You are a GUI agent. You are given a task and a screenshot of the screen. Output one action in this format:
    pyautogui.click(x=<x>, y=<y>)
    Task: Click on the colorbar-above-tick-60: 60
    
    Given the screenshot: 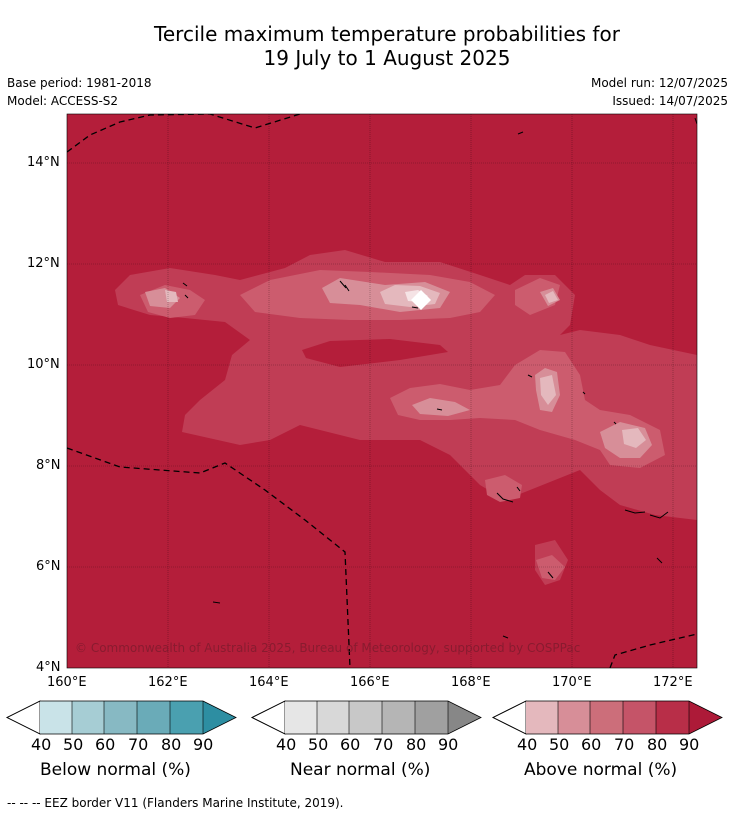 What is the action you would take?
    pyautogui.click(x=591, y=744)
    